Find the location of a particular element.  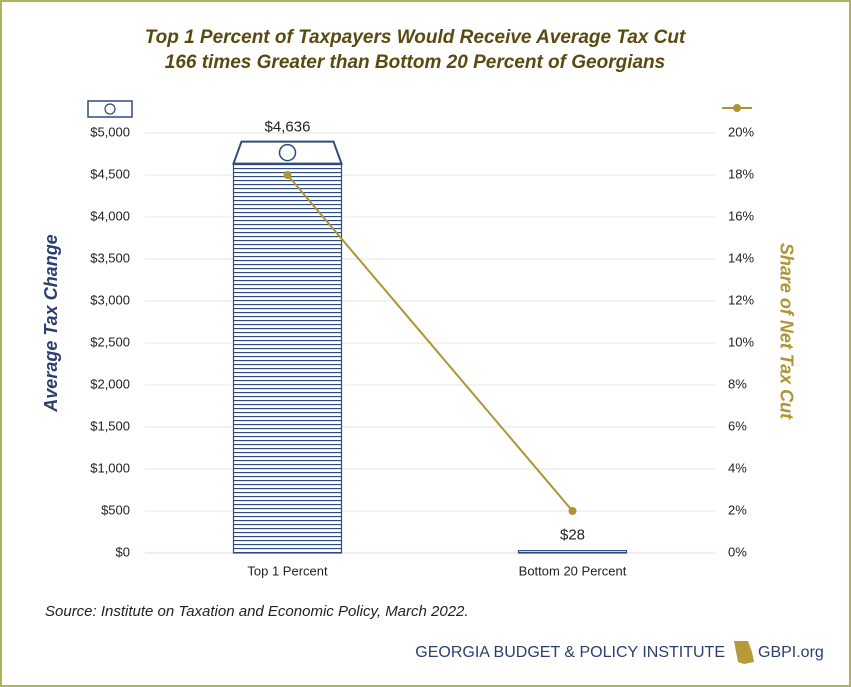

y2-tick-label: 6% is located at coordinates (737, 425).